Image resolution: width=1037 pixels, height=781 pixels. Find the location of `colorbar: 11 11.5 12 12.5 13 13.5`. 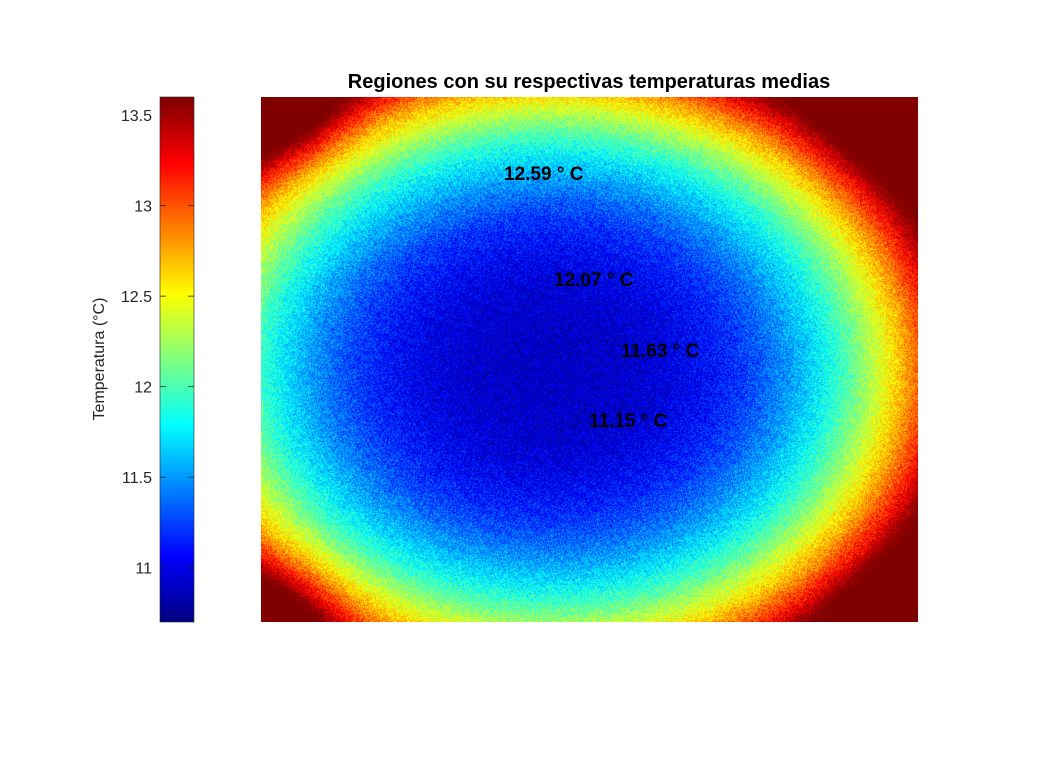

colorbar: 11 11.5 12 12.5 13 13.5 is located at coordinates (158, 359).